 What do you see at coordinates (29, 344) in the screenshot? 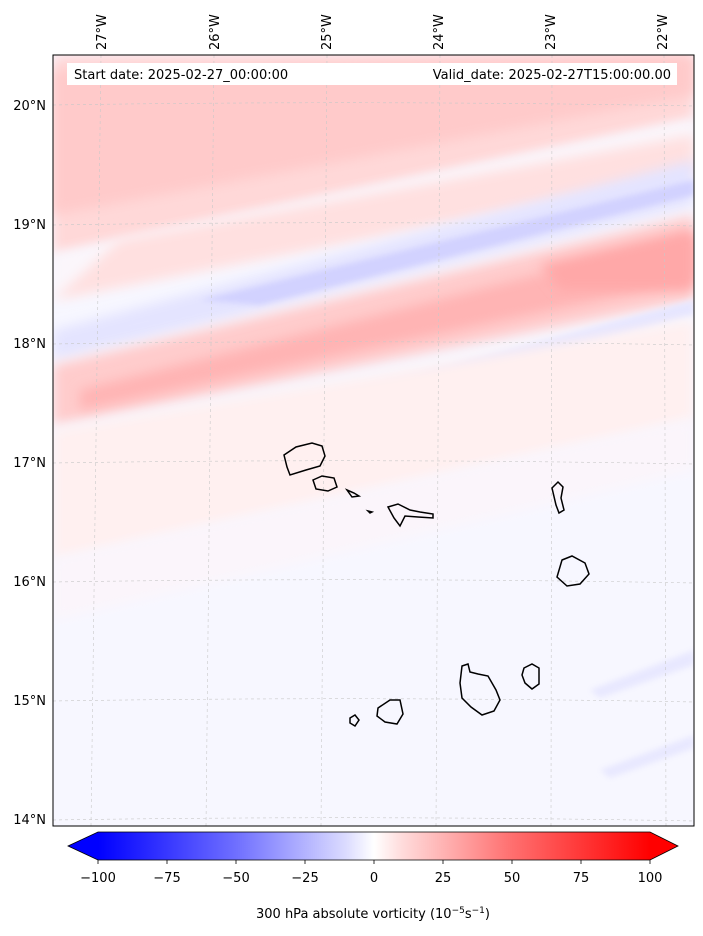
I see `lat-label-18n: 18°N` at bounding box center [29, 344].